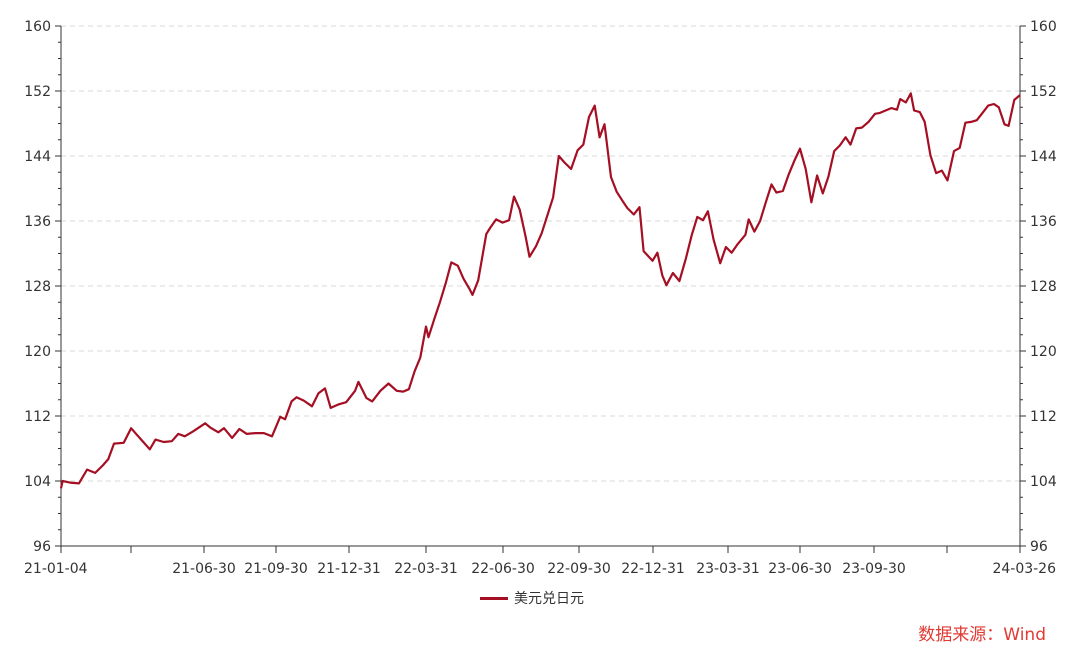 This screenshot has width=1080, height=656. Describe the element at coordinates (37, 352) in the screenshot. I see `y-tick-label-left: 120` at that location.